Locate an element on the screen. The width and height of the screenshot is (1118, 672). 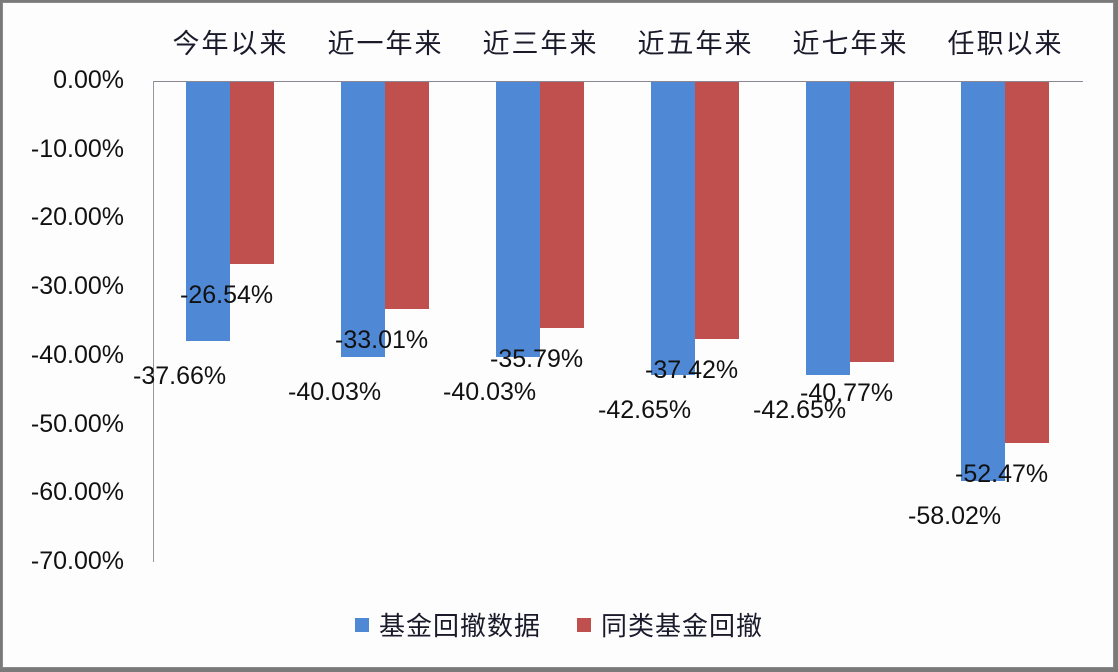
category-label: 近五年来 is located at coordinates (695, 44).